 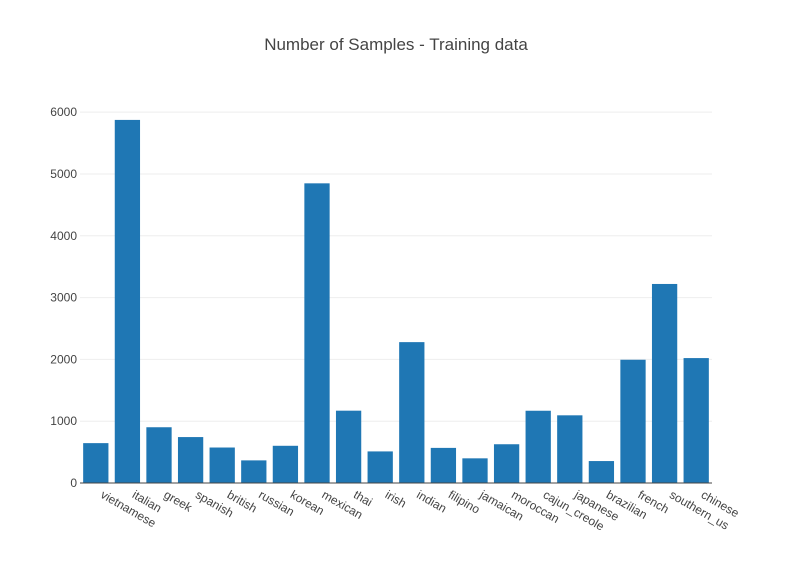 What do you see at coordinates (159, 455) in the screenshot?
I see `bar-greek` at bounding box center [159, 455].